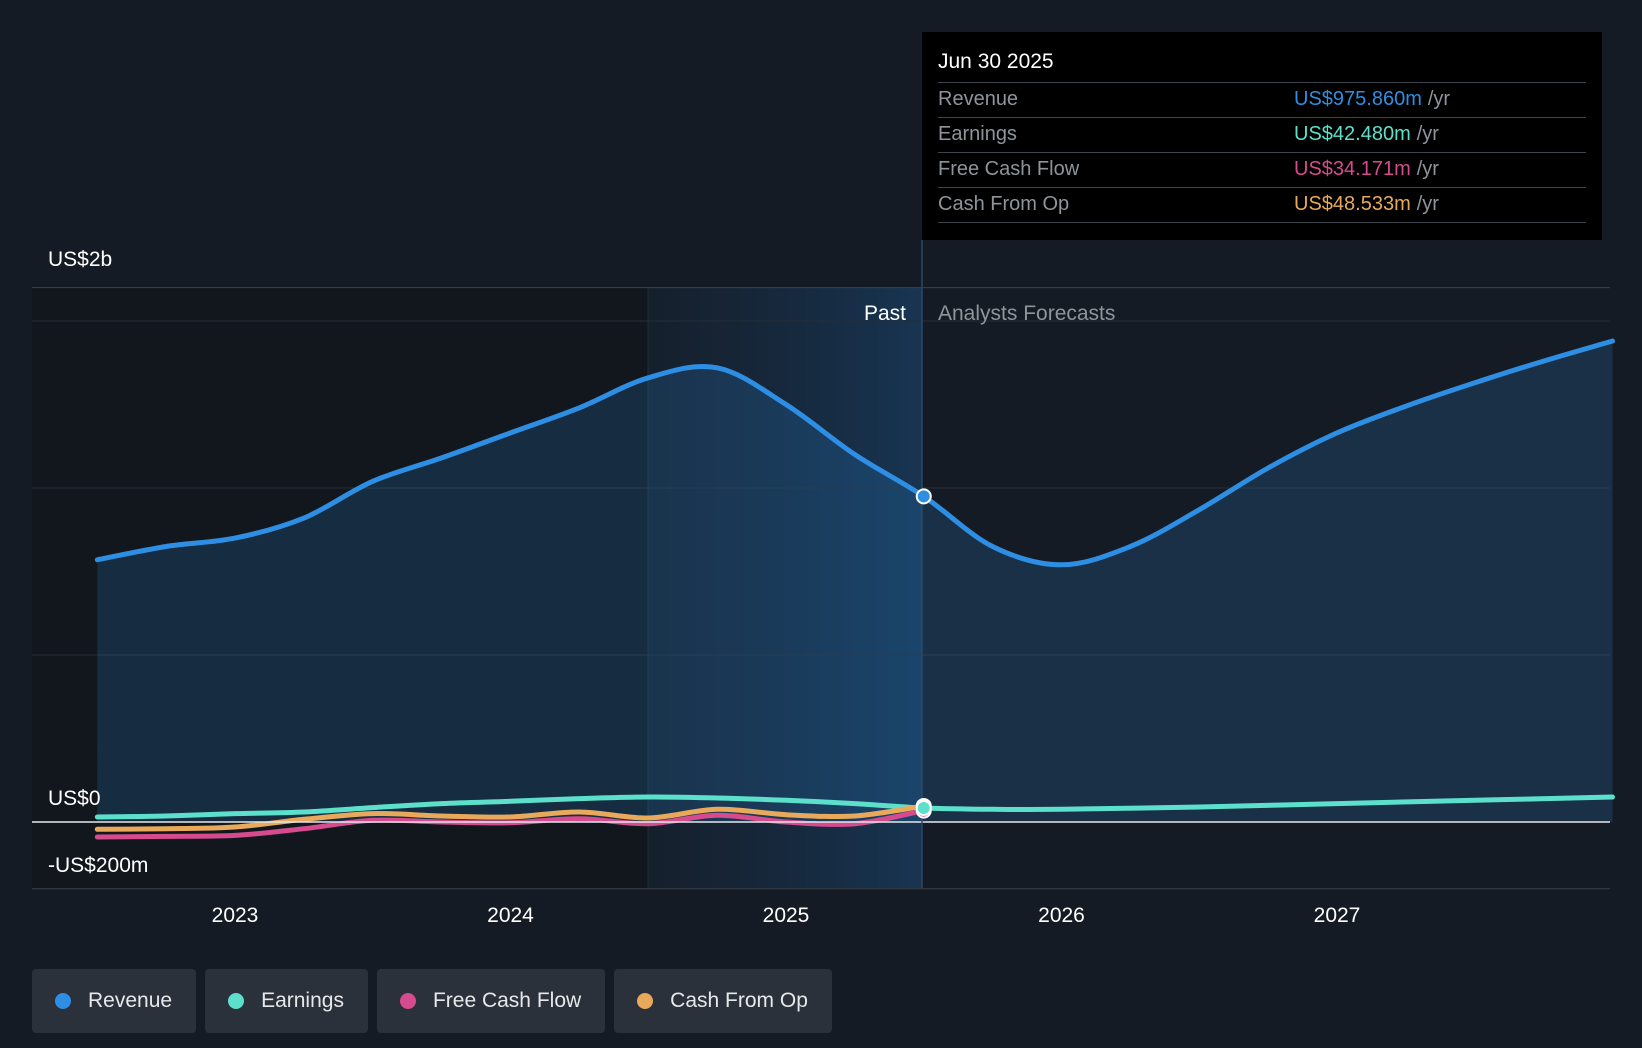  Describe the element at coordinates (510, 915) in the screenshot. I see `x-tick-label: 2024` at that location.